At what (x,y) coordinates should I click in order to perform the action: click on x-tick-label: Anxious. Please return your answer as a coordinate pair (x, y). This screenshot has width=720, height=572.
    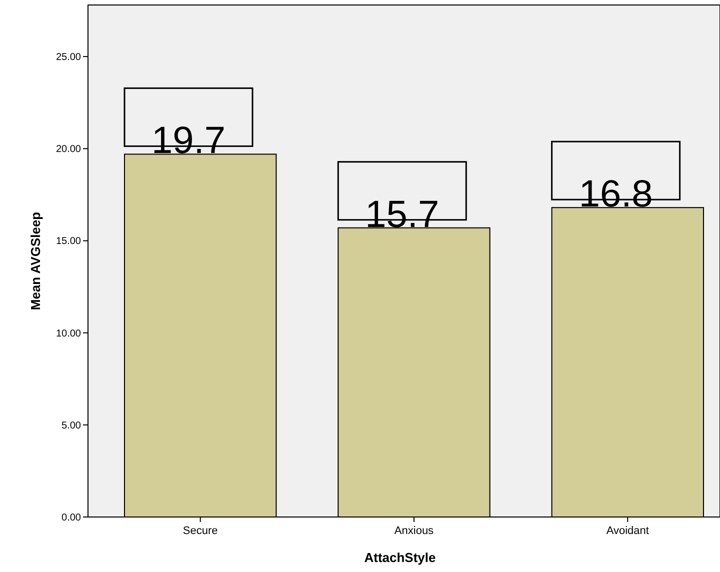
    Looking at the image, I should click on (414, 531).